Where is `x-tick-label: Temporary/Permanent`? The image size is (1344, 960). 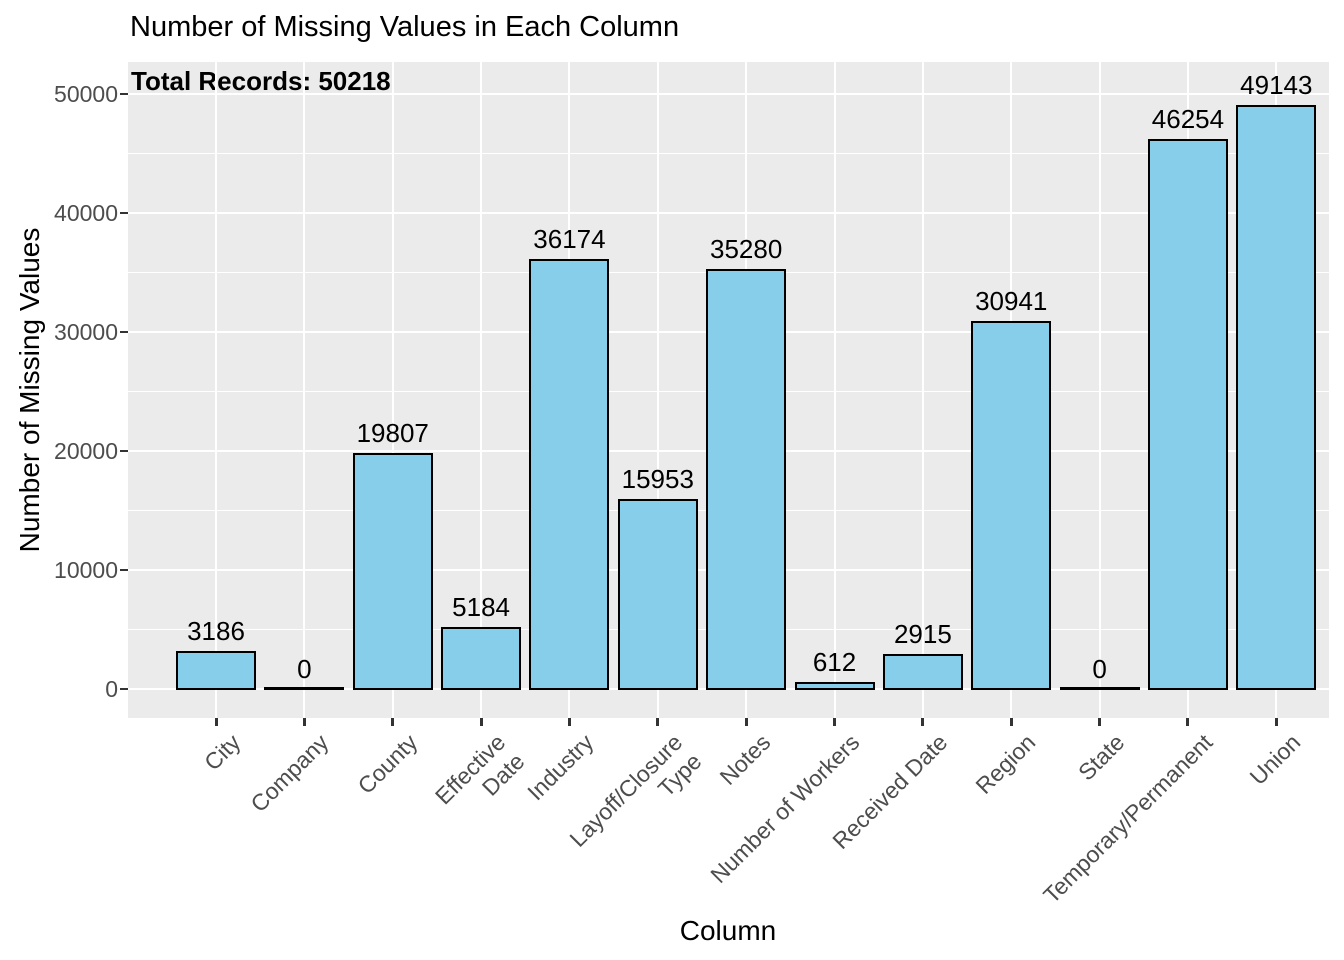 x-tick-label: Temporary/Permanent is located at coordinates (1128, 819).